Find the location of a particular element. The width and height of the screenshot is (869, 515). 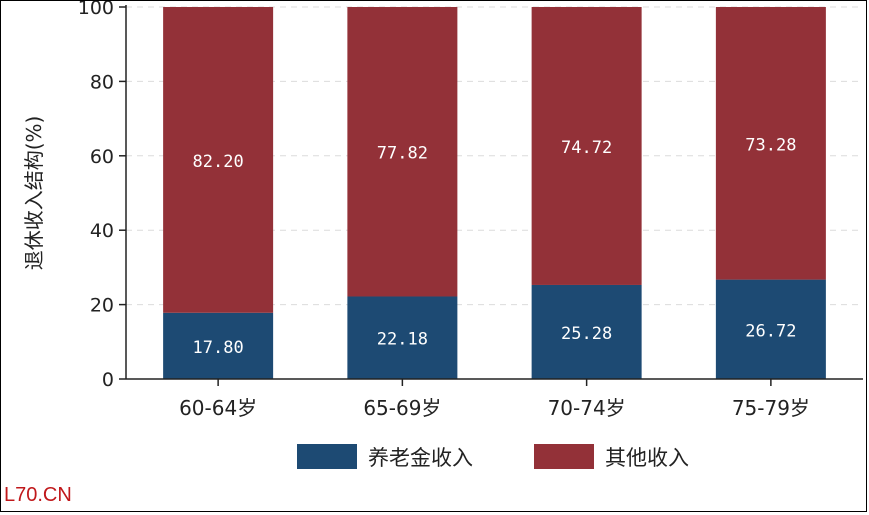

data-label: 73.28 is located at coordinates (770, 145).